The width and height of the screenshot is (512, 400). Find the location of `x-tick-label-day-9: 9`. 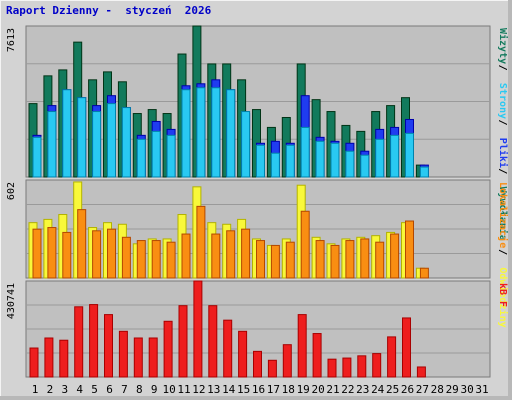

x-tick-label-day-9: 9 is located at coordinates (154, 389).